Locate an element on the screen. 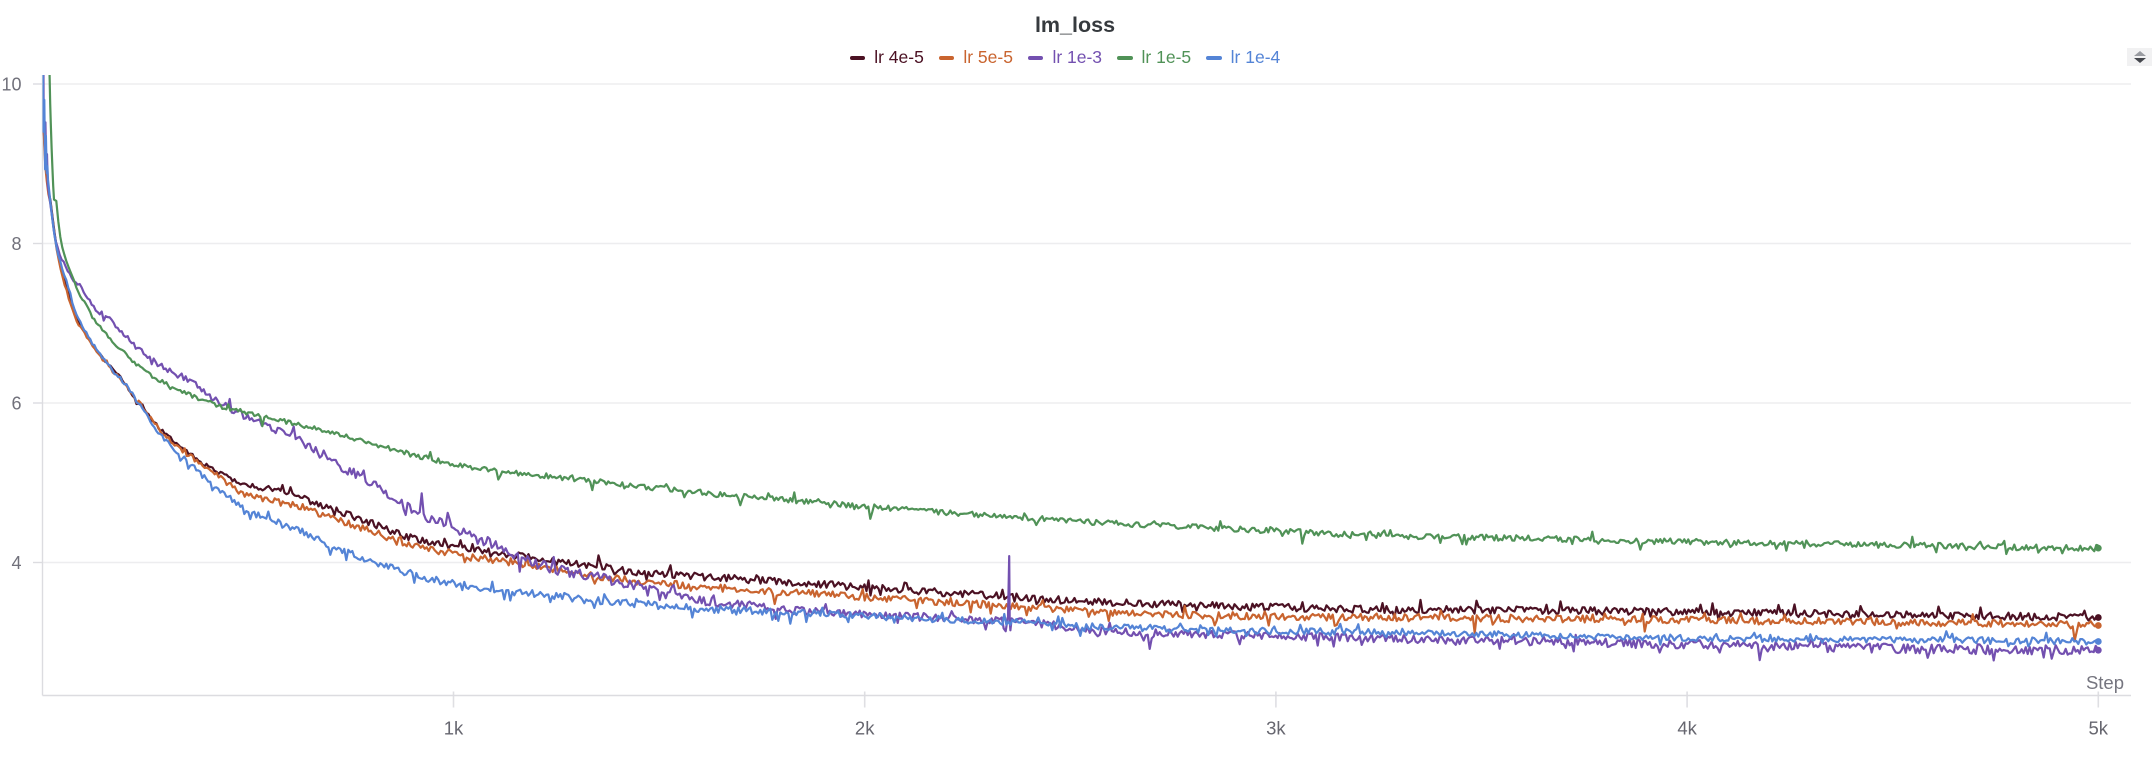 This screenshot has width=2154, height=757. svg-text: 10 is located at coordinates (11, 85).